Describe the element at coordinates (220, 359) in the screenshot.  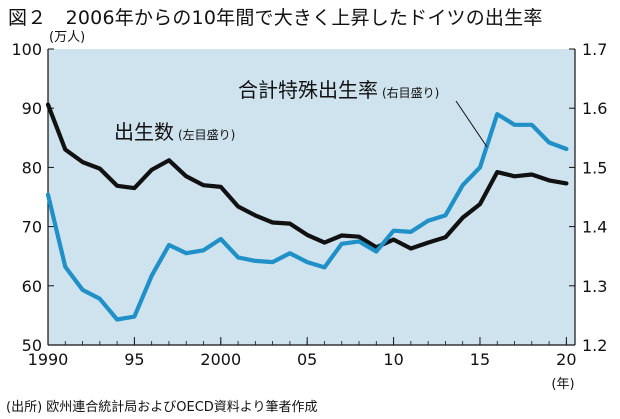
I see `x-tick-label: 2000` at that location.